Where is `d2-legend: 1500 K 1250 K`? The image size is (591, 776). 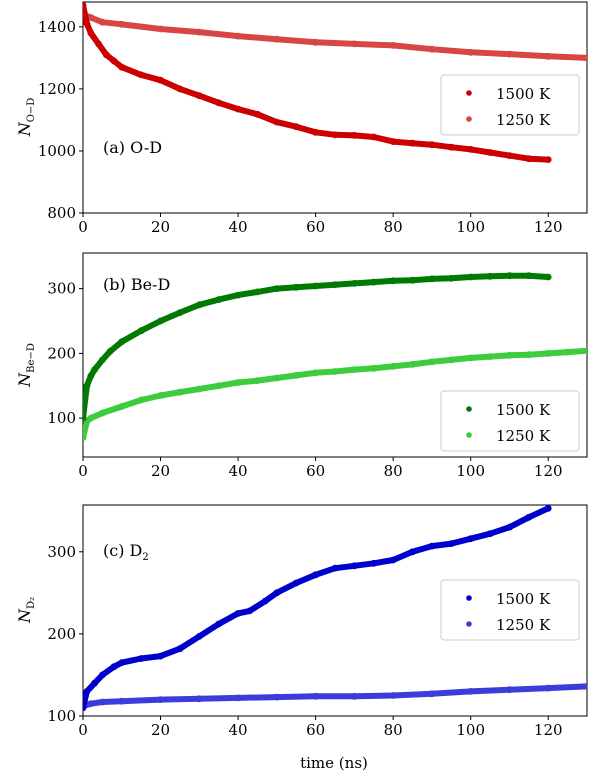 d2-legend: 1500 K 1250 K is located at coordinates (510, 610).